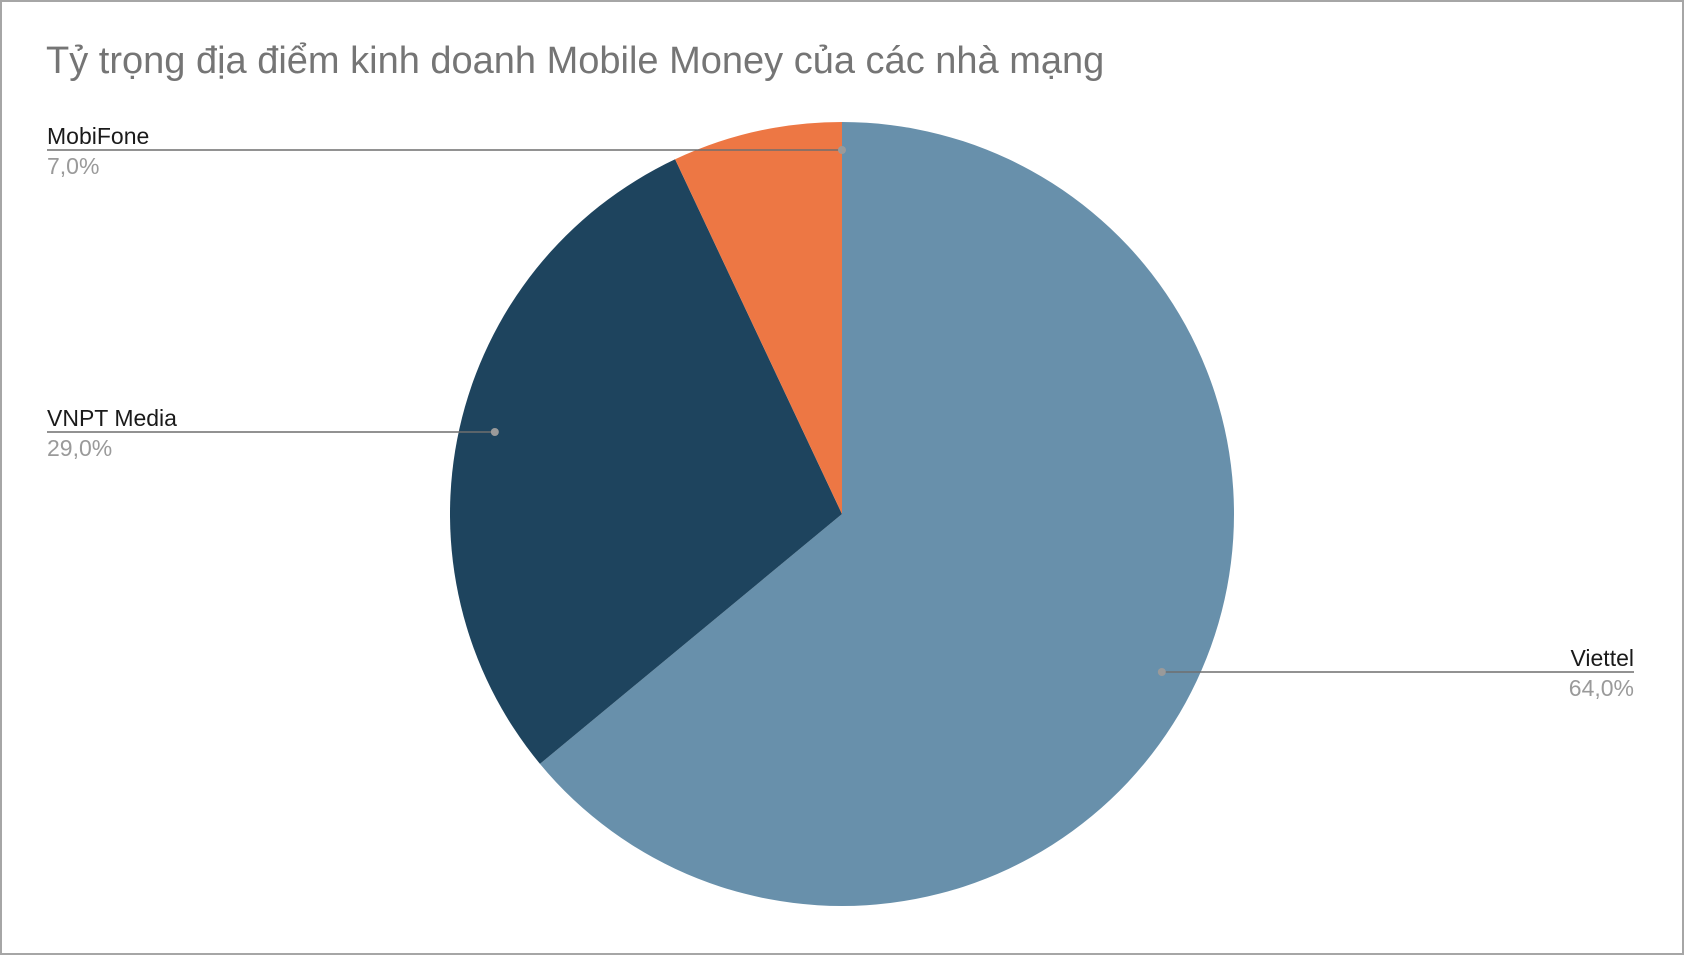 The width and height of the screenshot is (1684, 958). What do you see at coordinates (73, 166) in the screenshot?
I see `slice-value-label: 7,0%` at bounding box center [73, 166].